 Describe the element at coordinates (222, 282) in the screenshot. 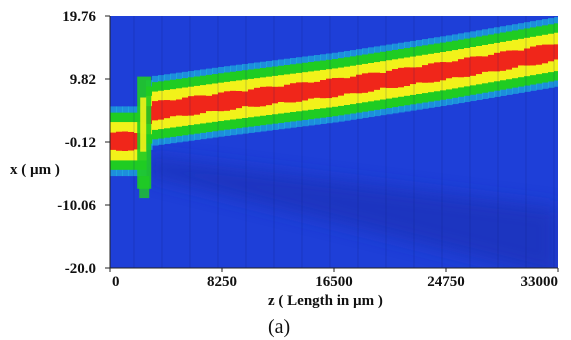

I see `x-tick-label: 8250` at that location.